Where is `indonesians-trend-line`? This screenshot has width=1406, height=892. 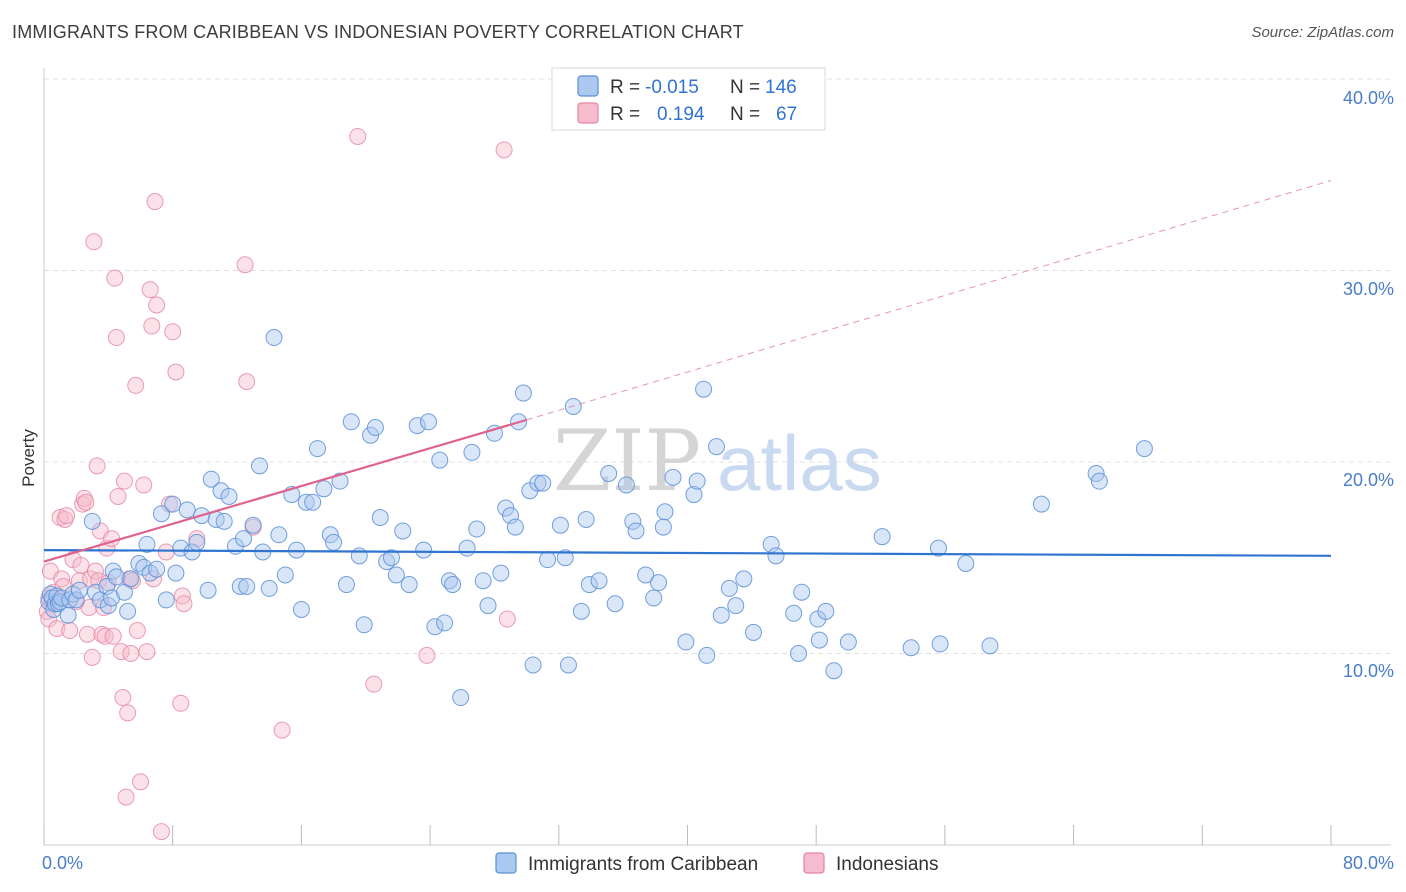
indonesians-trend-line is located at coordinates (285, 490).